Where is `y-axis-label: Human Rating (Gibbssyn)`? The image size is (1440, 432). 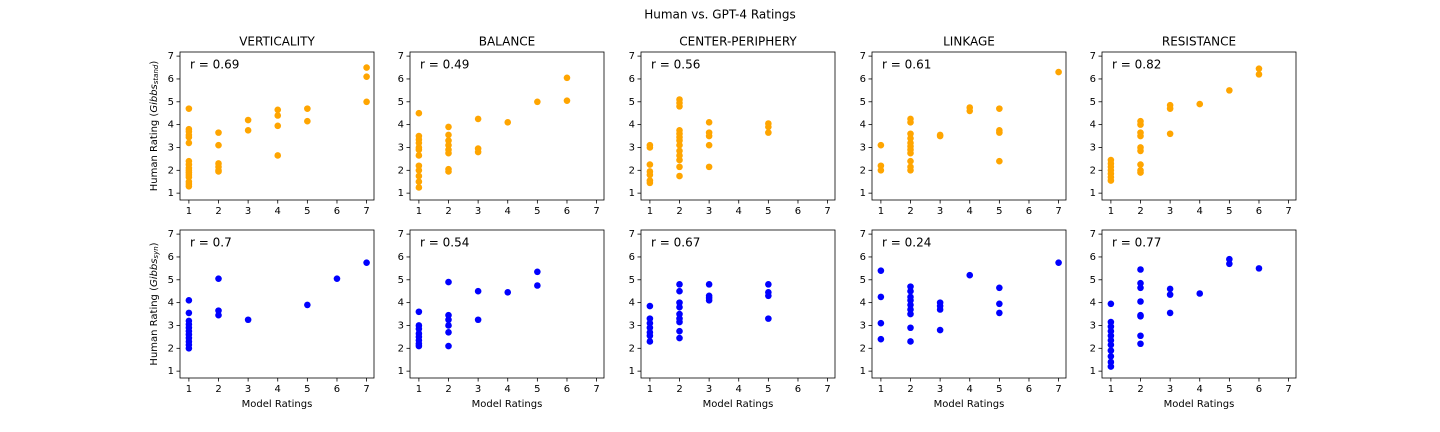
y-axis-label: Human Rating (Gibbssyn) is located at coordinates (154, 303).